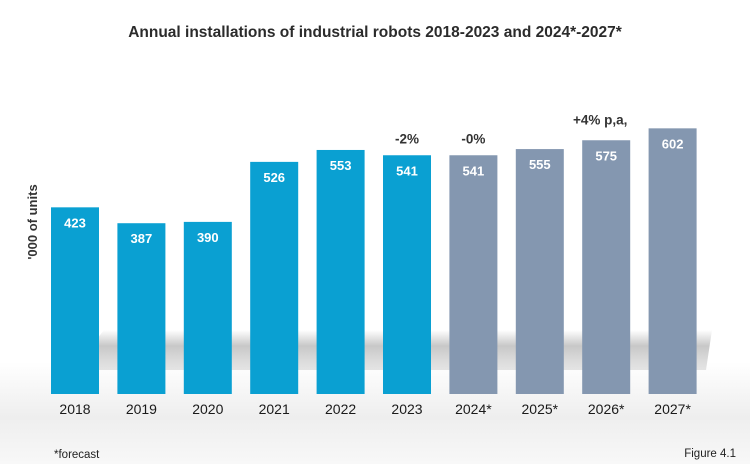 This screenshot has height=464, width=750. What do you see at coordinates (207, 307) in the screenshot?
I see `bar-2020` at bounding box center [207, 307].